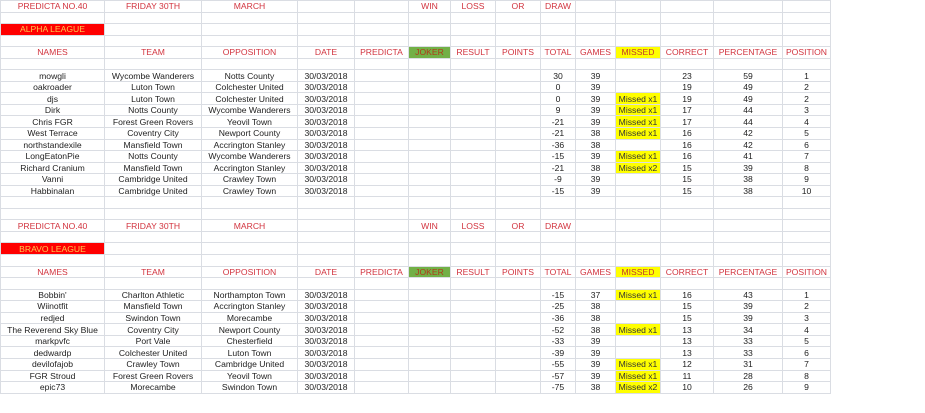 Image resolution: width=925 pixels, height=413 pixels. Describe the element at coordinates (52, 318) in the screenshot. I see `data-cell: redjed` at that location.